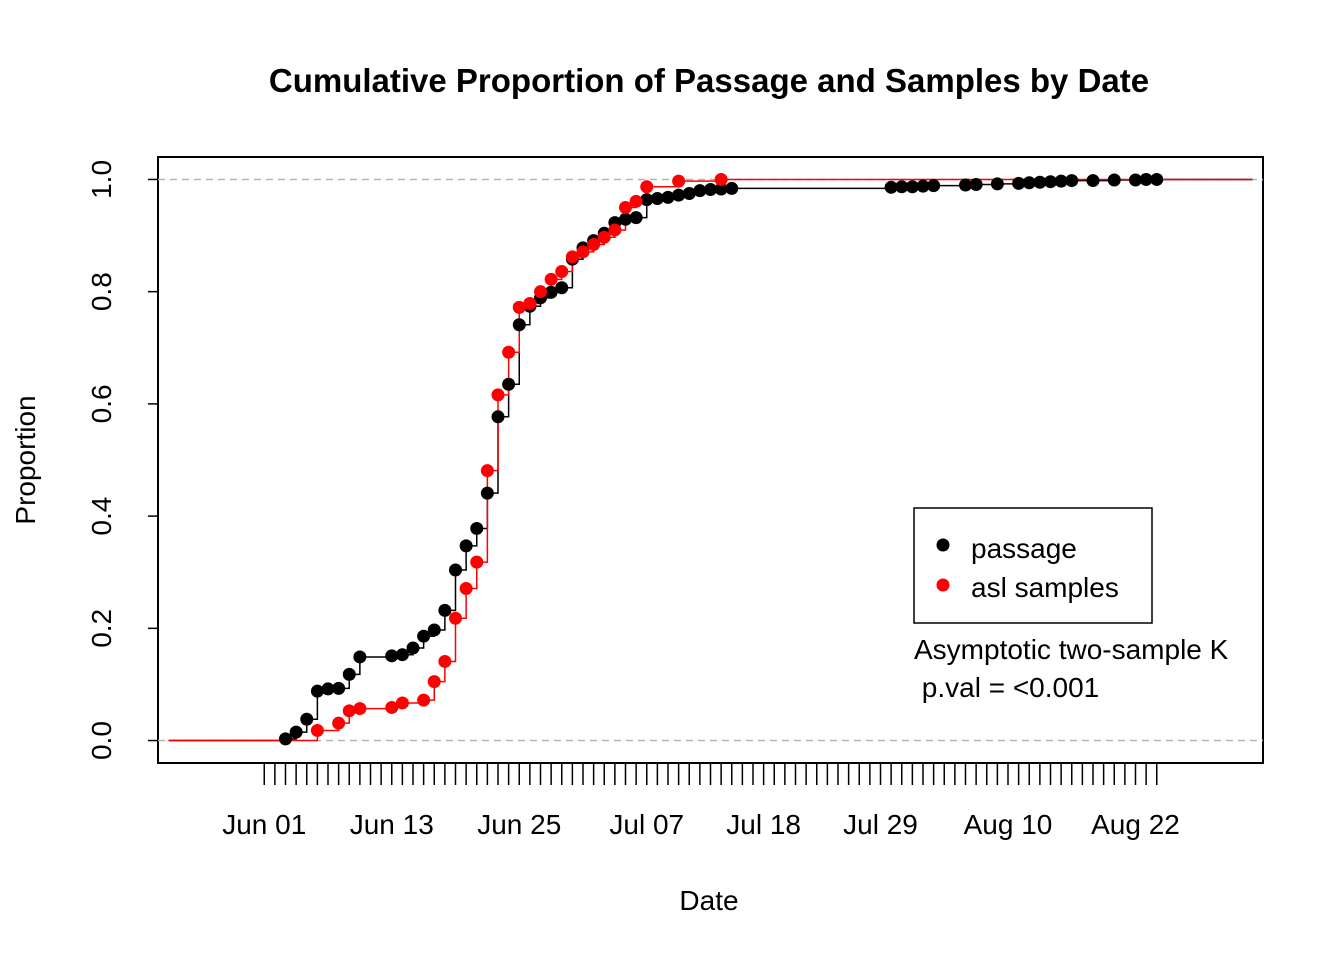 The height and width of the screenshot is (960, 1344). What do you see at coordinates (101, 516) in the screenshot?
I see `y-tick-label: 0.4` at bounding box center [101, 516].